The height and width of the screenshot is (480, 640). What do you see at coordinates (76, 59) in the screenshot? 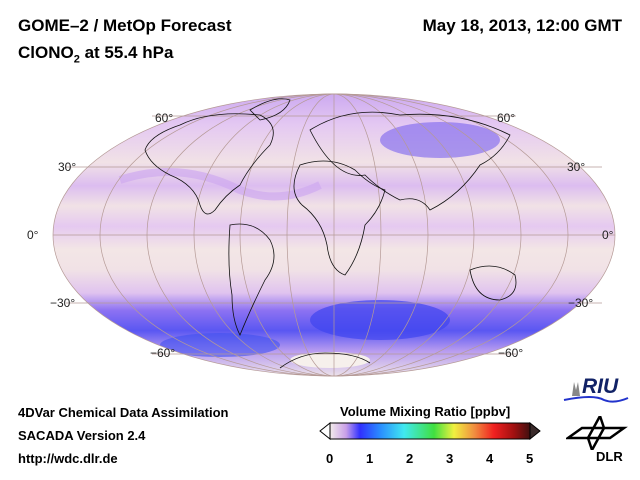
I see `species-subscript: 2` at bounding box center [76, 59].